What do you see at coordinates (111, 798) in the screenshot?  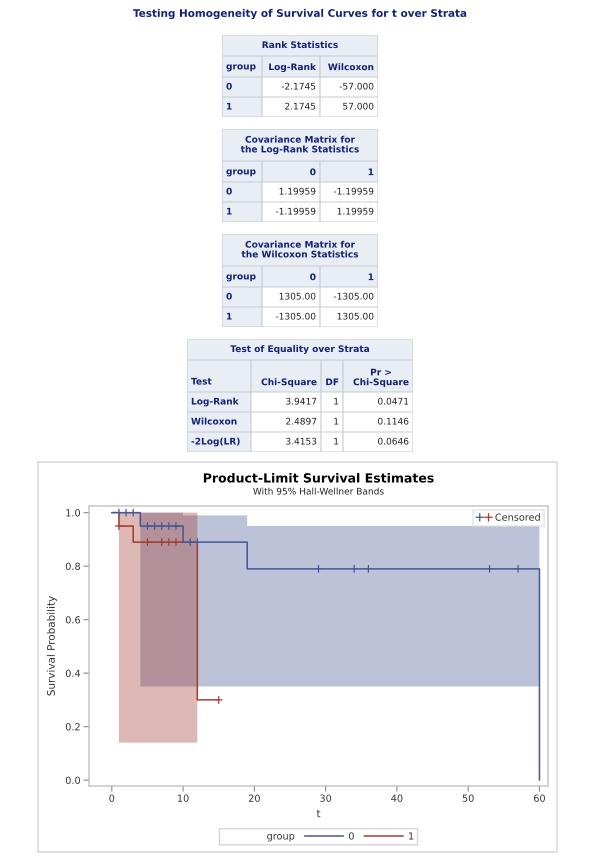 I see `x-tick-label: 0` at bounding box center [111, 798].